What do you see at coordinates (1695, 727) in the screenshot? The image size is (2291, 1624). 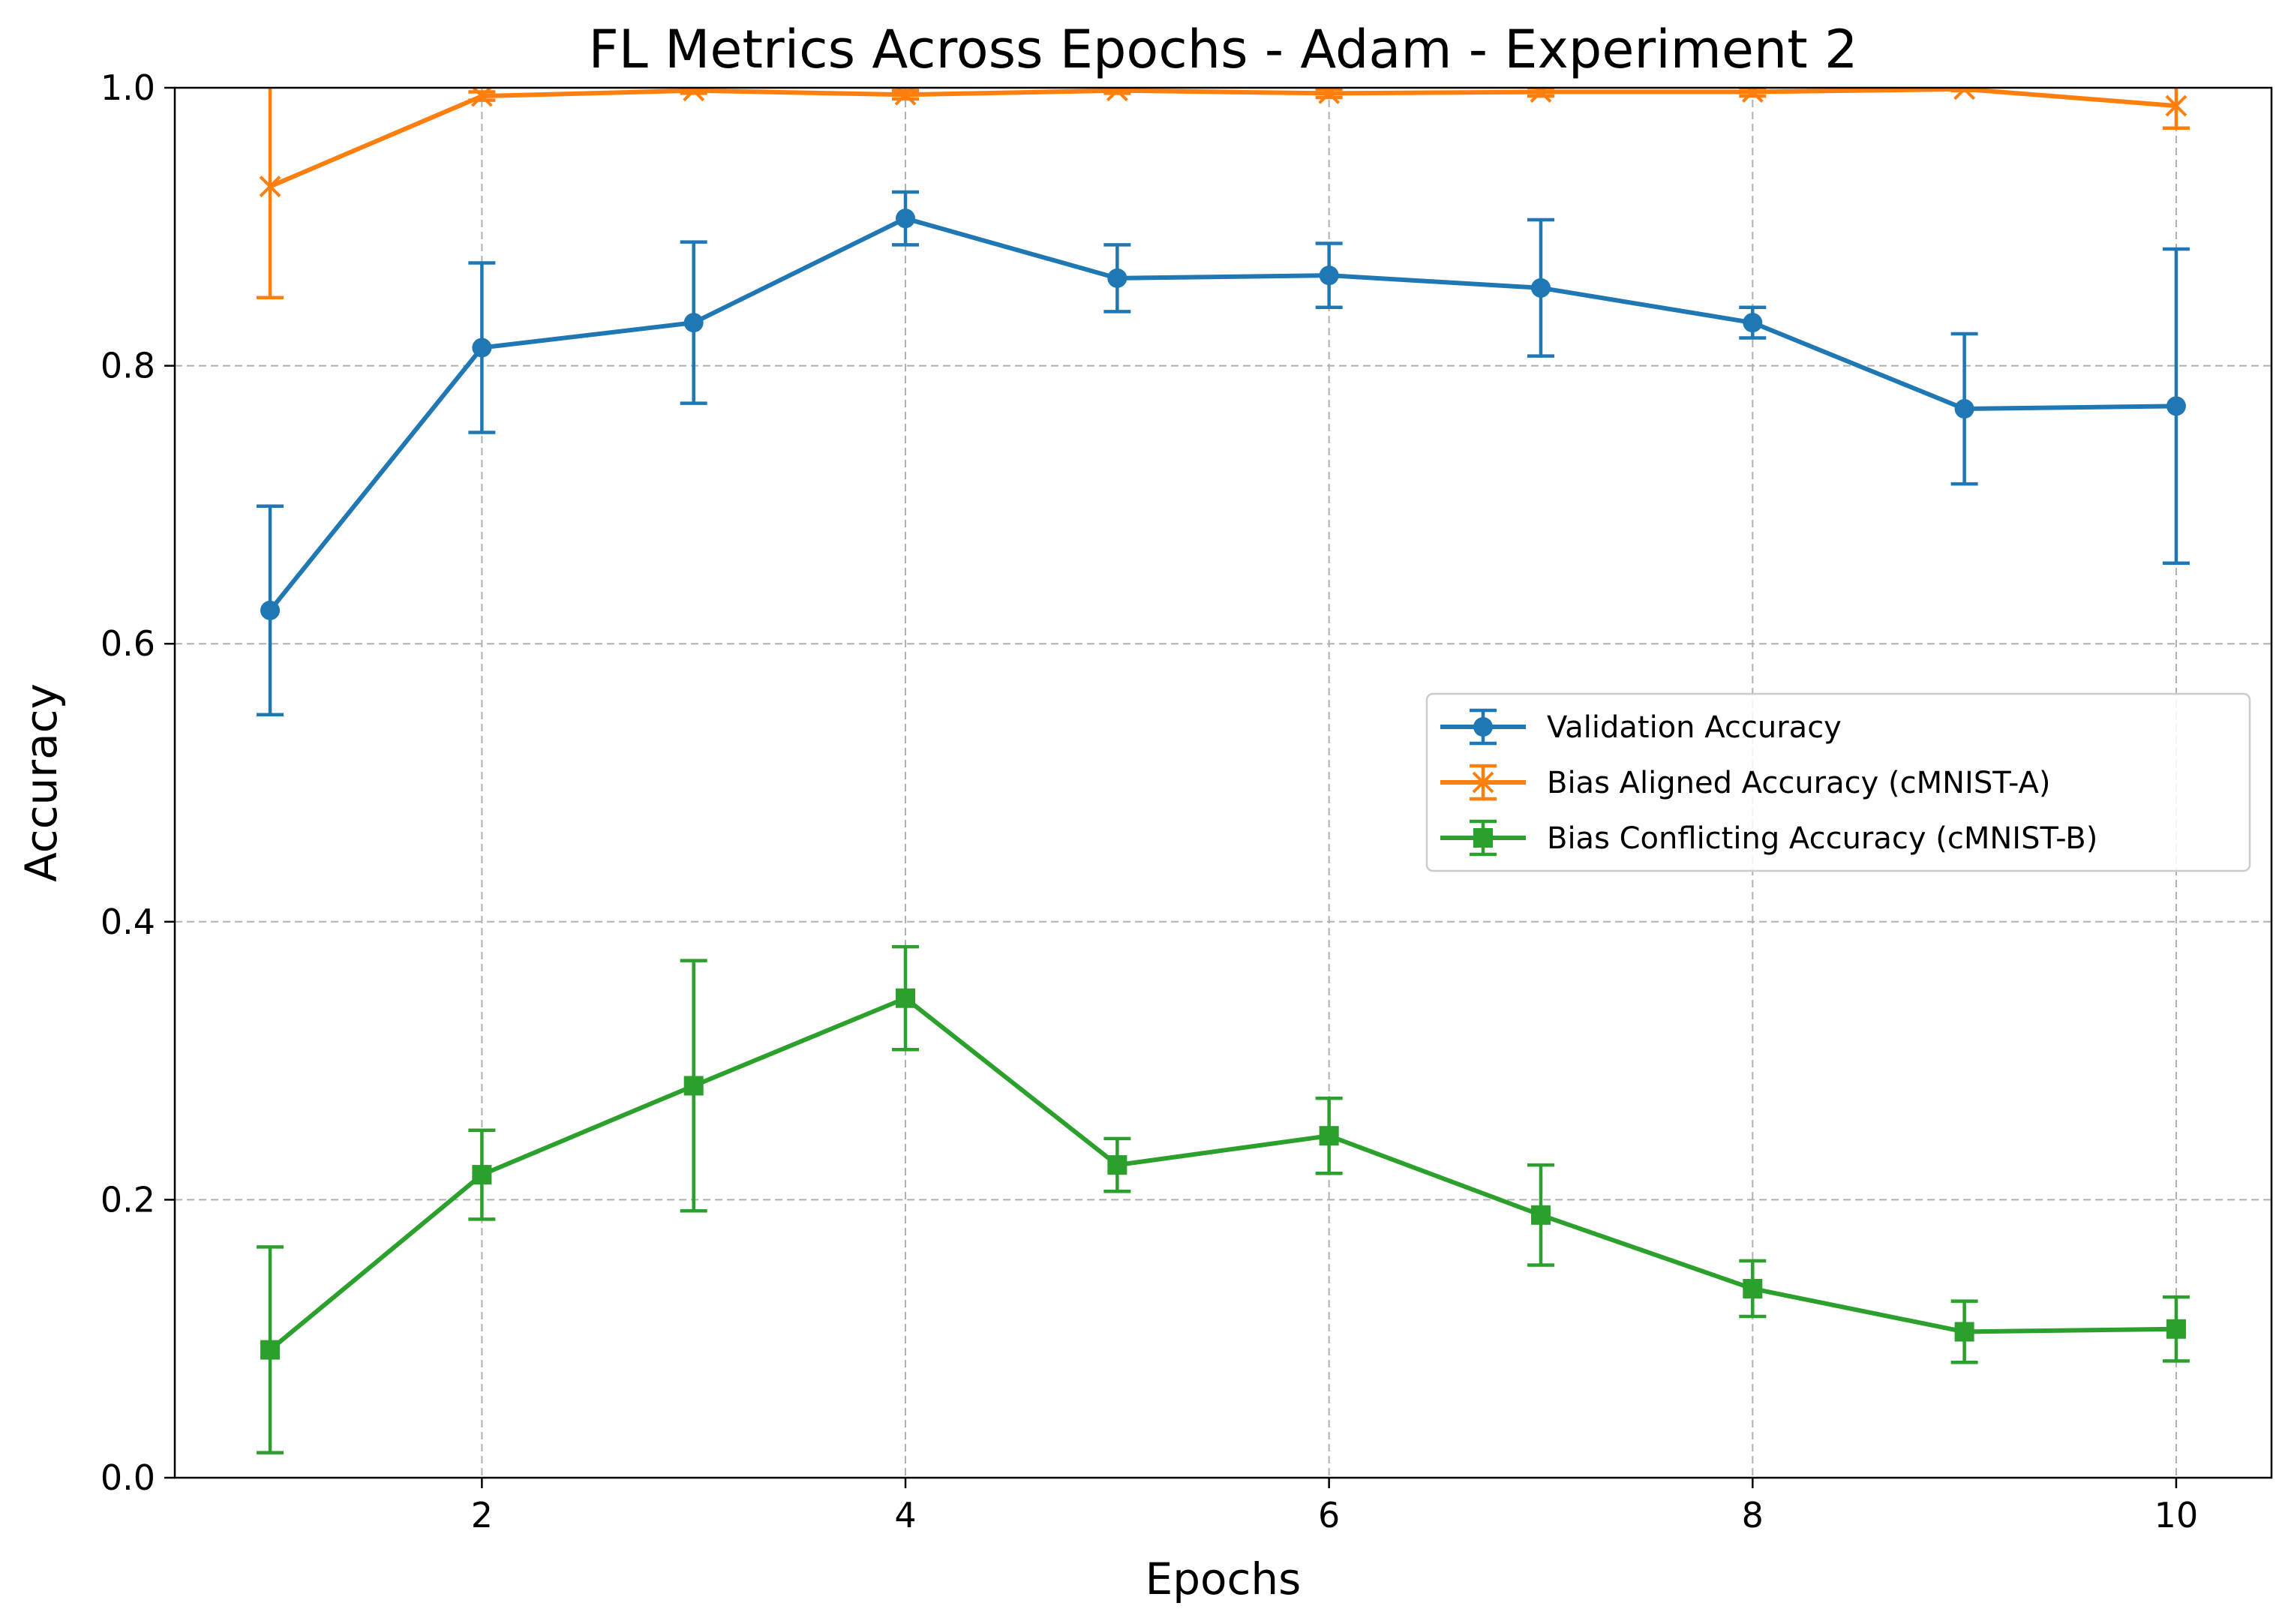 I see `legend-label: Validation Accuracy` at bounding box center [1695, 727].